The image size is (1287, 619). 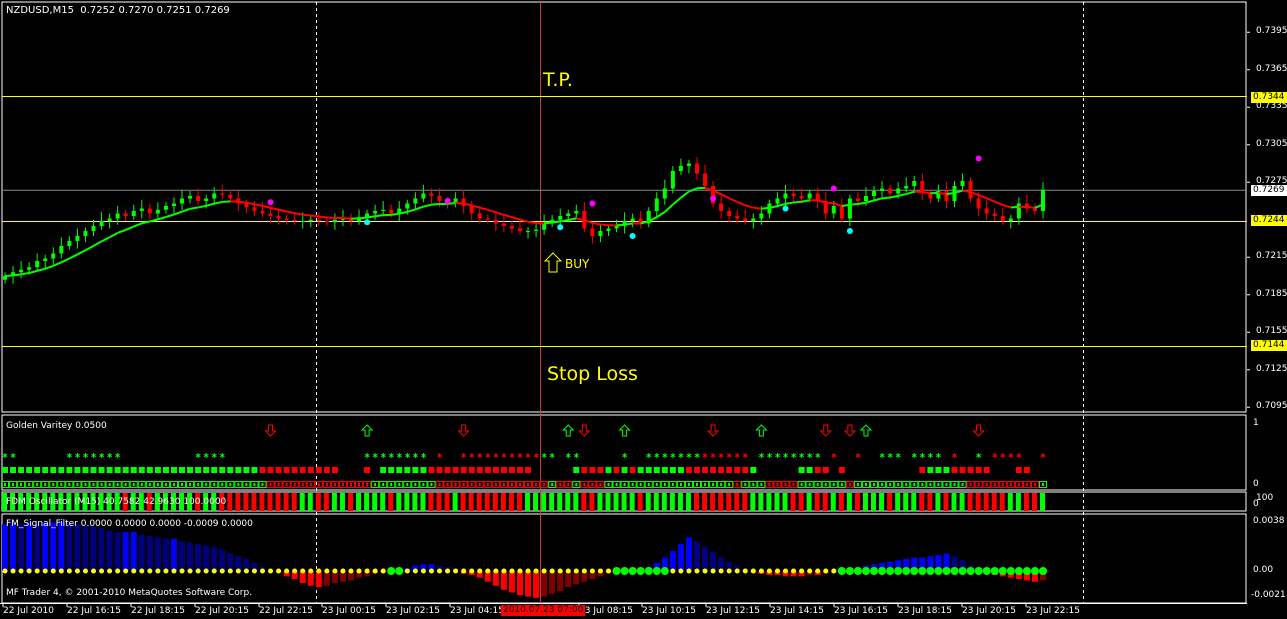 I want to click on buy-signal-dot, so click(x=560, y=227).